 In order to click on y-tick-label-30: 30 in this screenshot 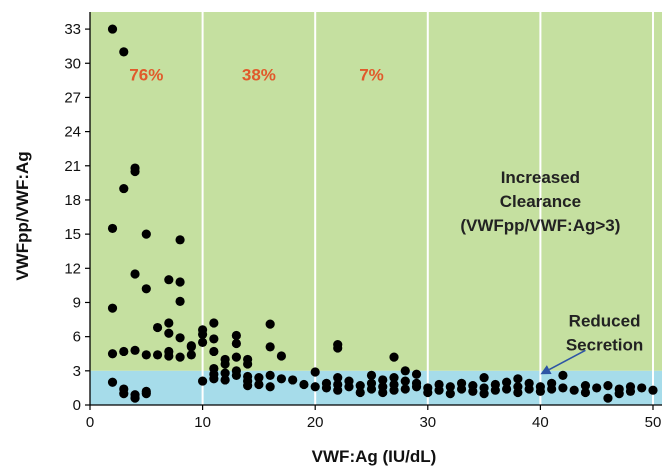, I will do `click(72, 63)`.